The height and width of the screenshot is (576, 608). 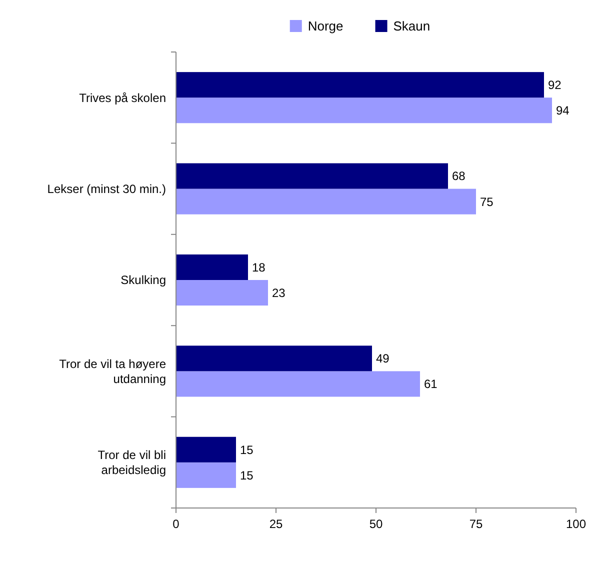 I want to click on y-tick-label: Trives på skolen, so click(x=122, y=97).